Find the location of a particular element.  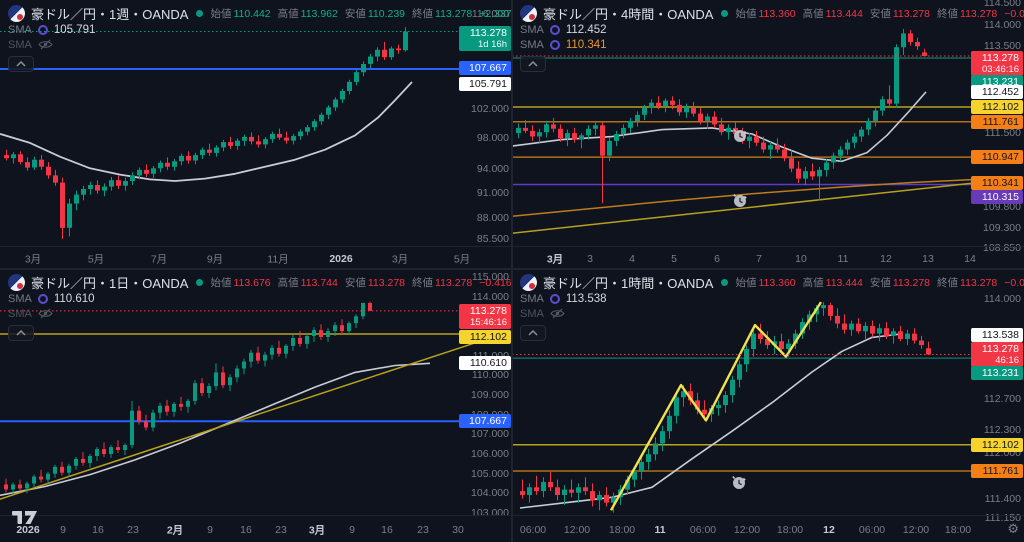

zigzag-line is located at coordinates (716, 406).